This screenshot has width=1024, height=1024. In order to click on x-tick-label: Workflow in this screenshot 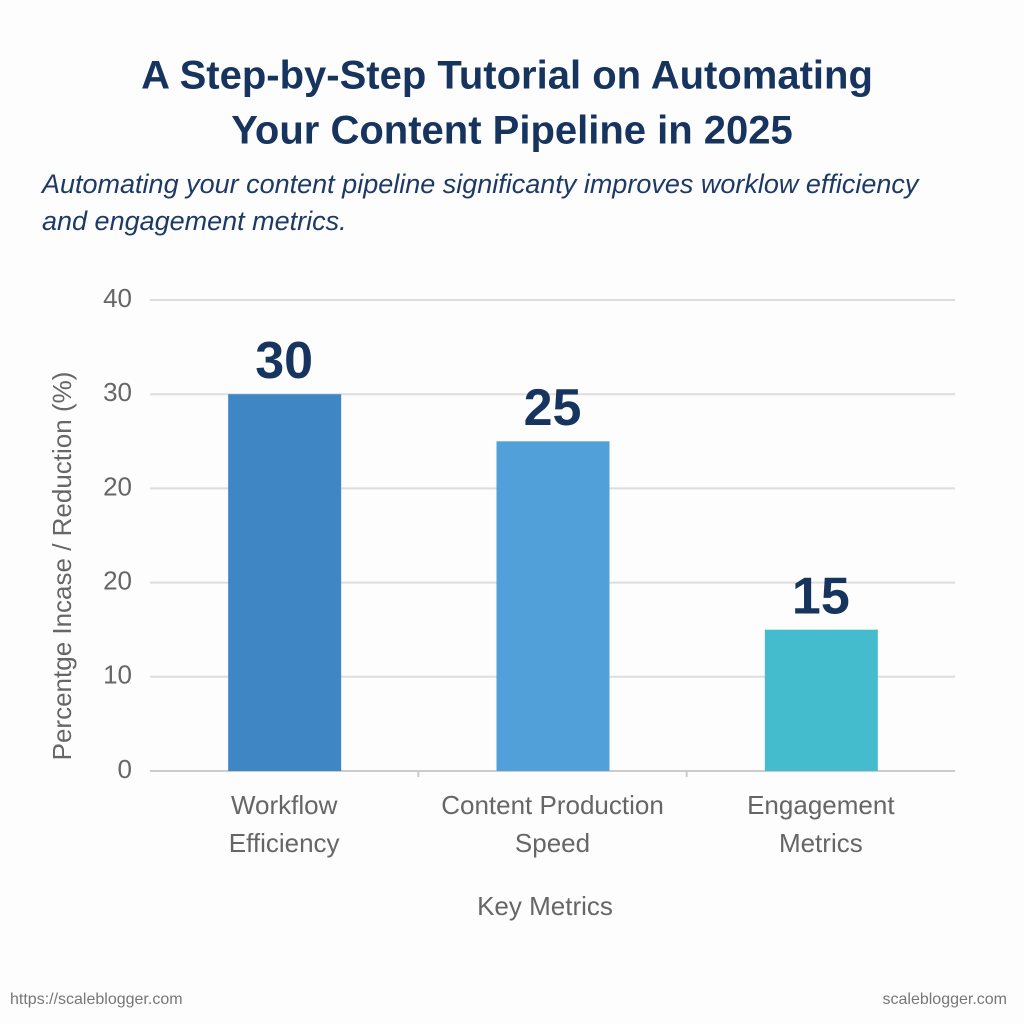, I will do `click(284, 805)`.